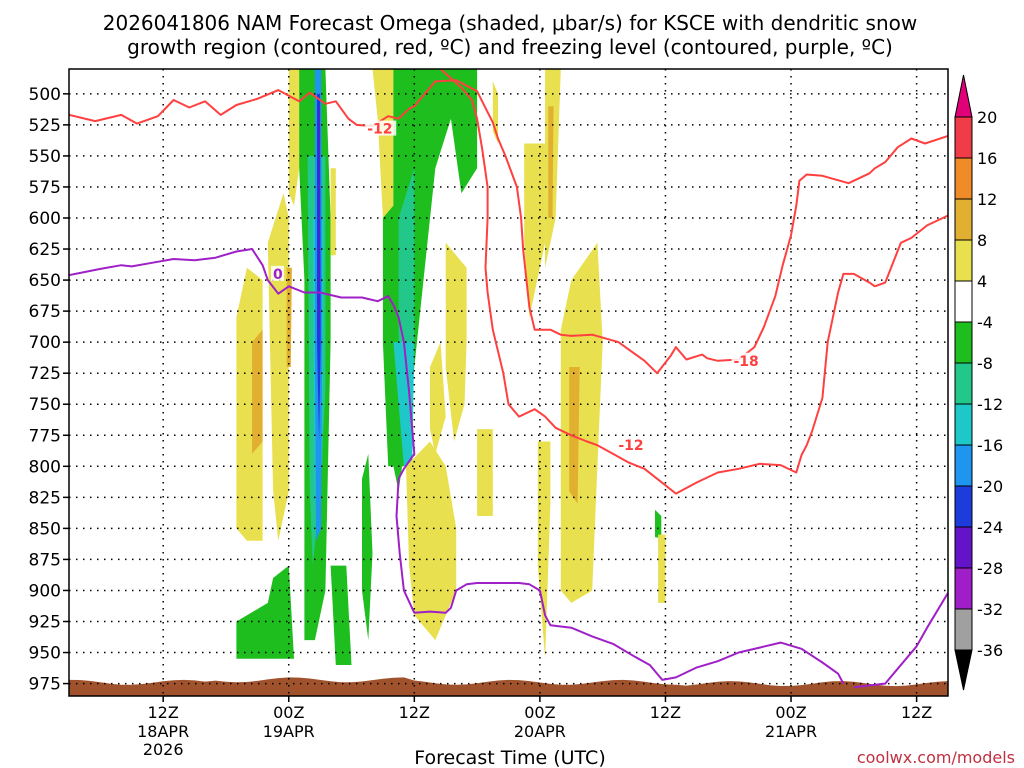 The width and height of the screenshot is (1024, 768). Describe the element at coordinates (509, 757) in the screenshot. I see `x-axis-label: Forecast Time (UTC)` at that location.